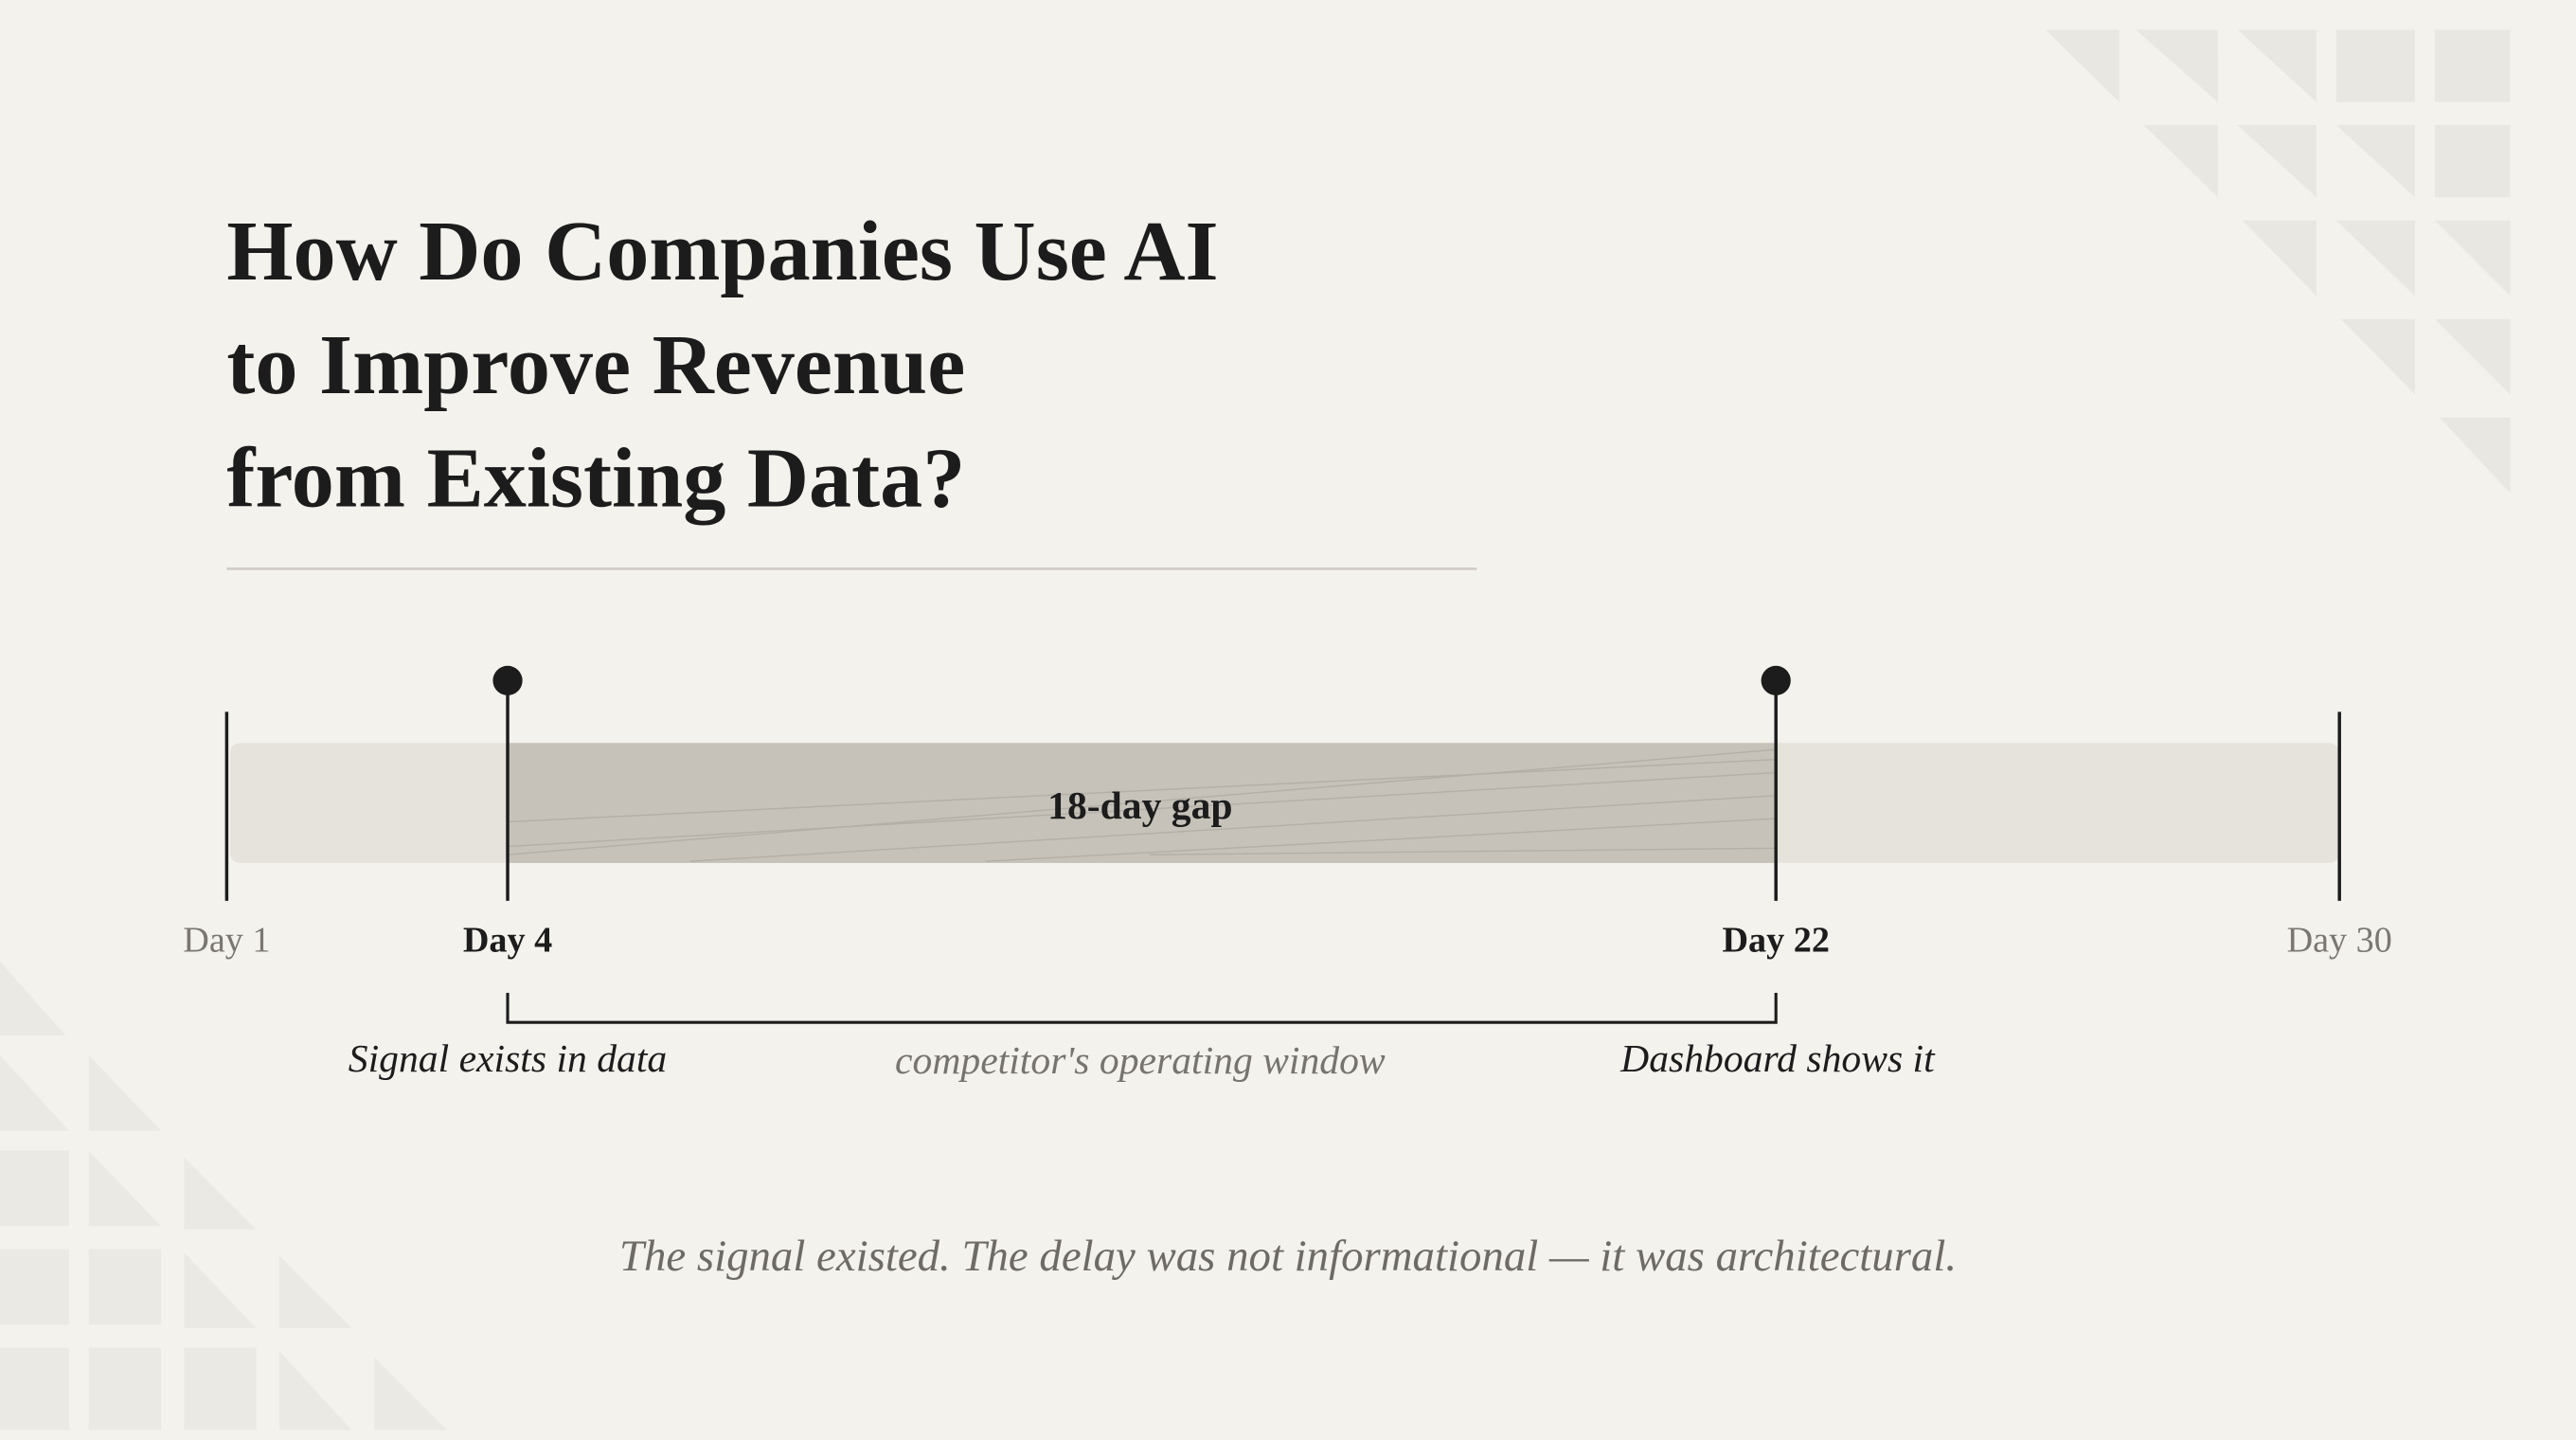  I want to click on title-line: How Do Companies Use AI, so click(722, 251).